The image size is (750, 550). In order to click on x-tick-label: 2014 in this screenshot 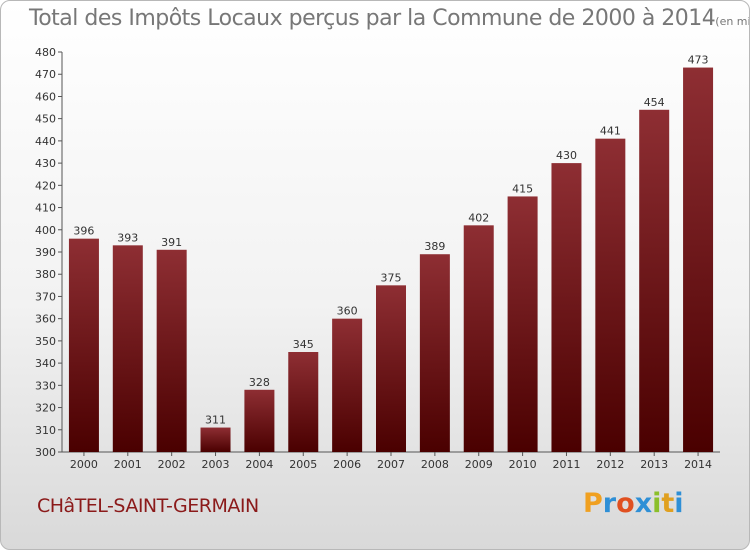, I will do `click(698, 464)`.